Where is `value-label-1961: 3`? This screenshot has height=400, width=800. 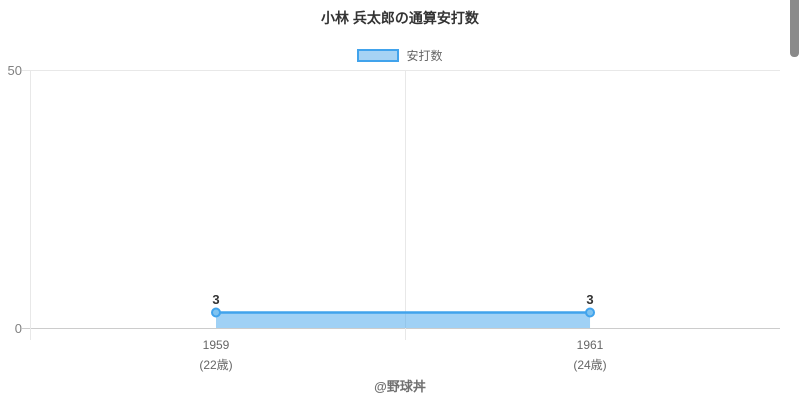
value-label-1961: 3 is located at coordinates (590, 299).